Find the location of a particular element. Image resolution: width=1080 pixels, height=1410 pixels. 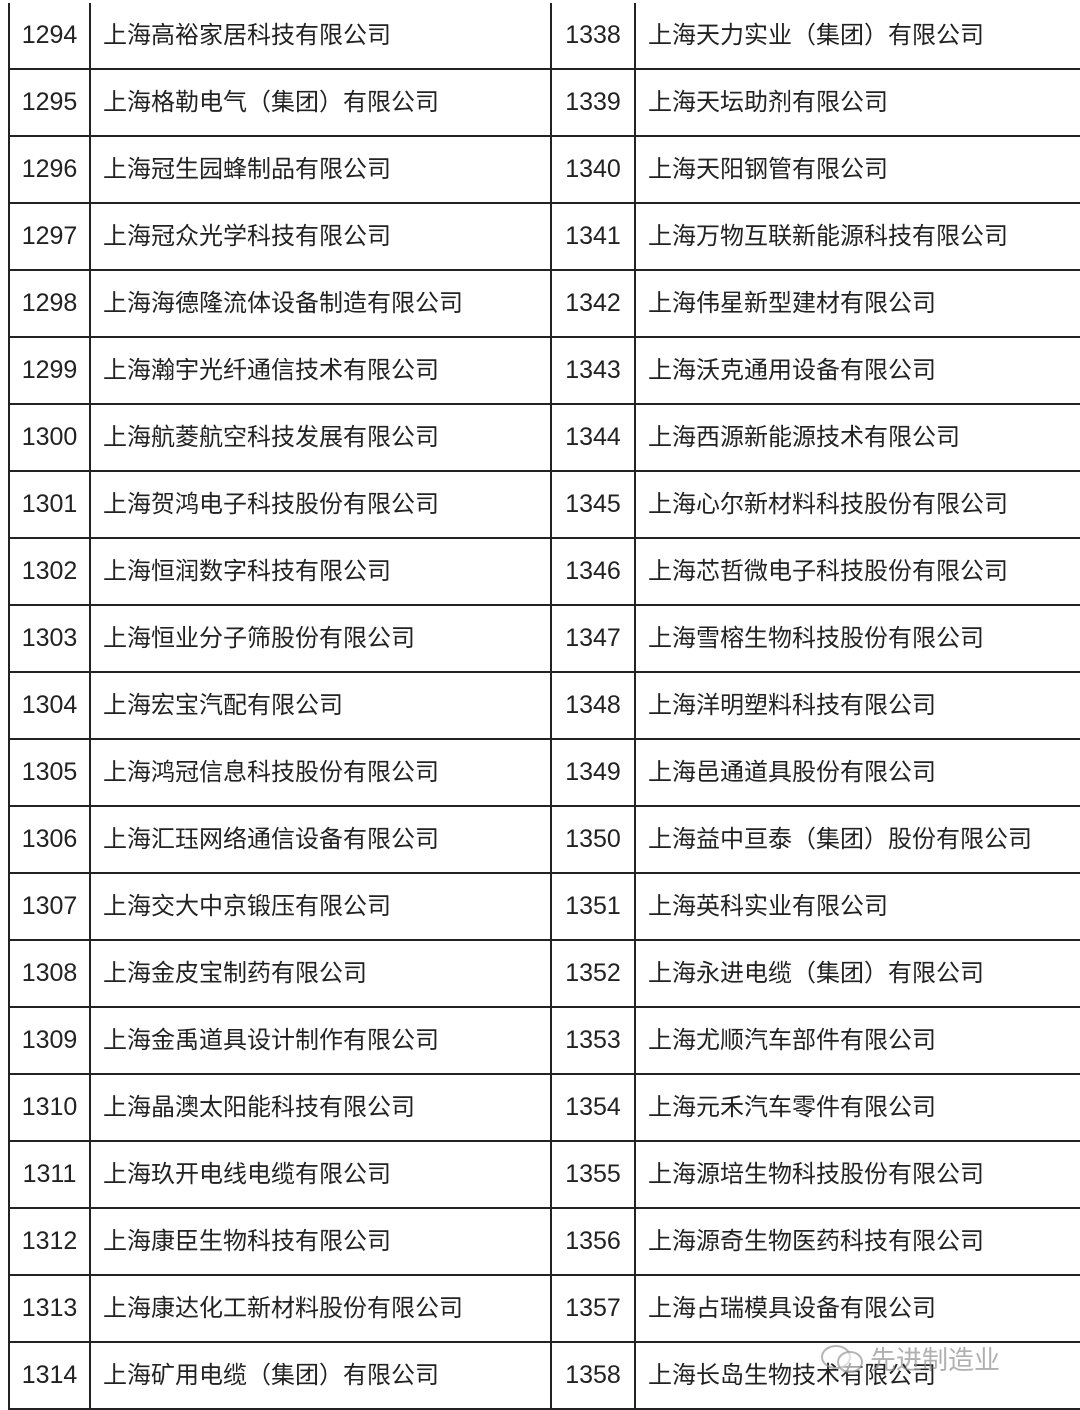

left-number-cell: 1298 is located at coordinates (48, 303).